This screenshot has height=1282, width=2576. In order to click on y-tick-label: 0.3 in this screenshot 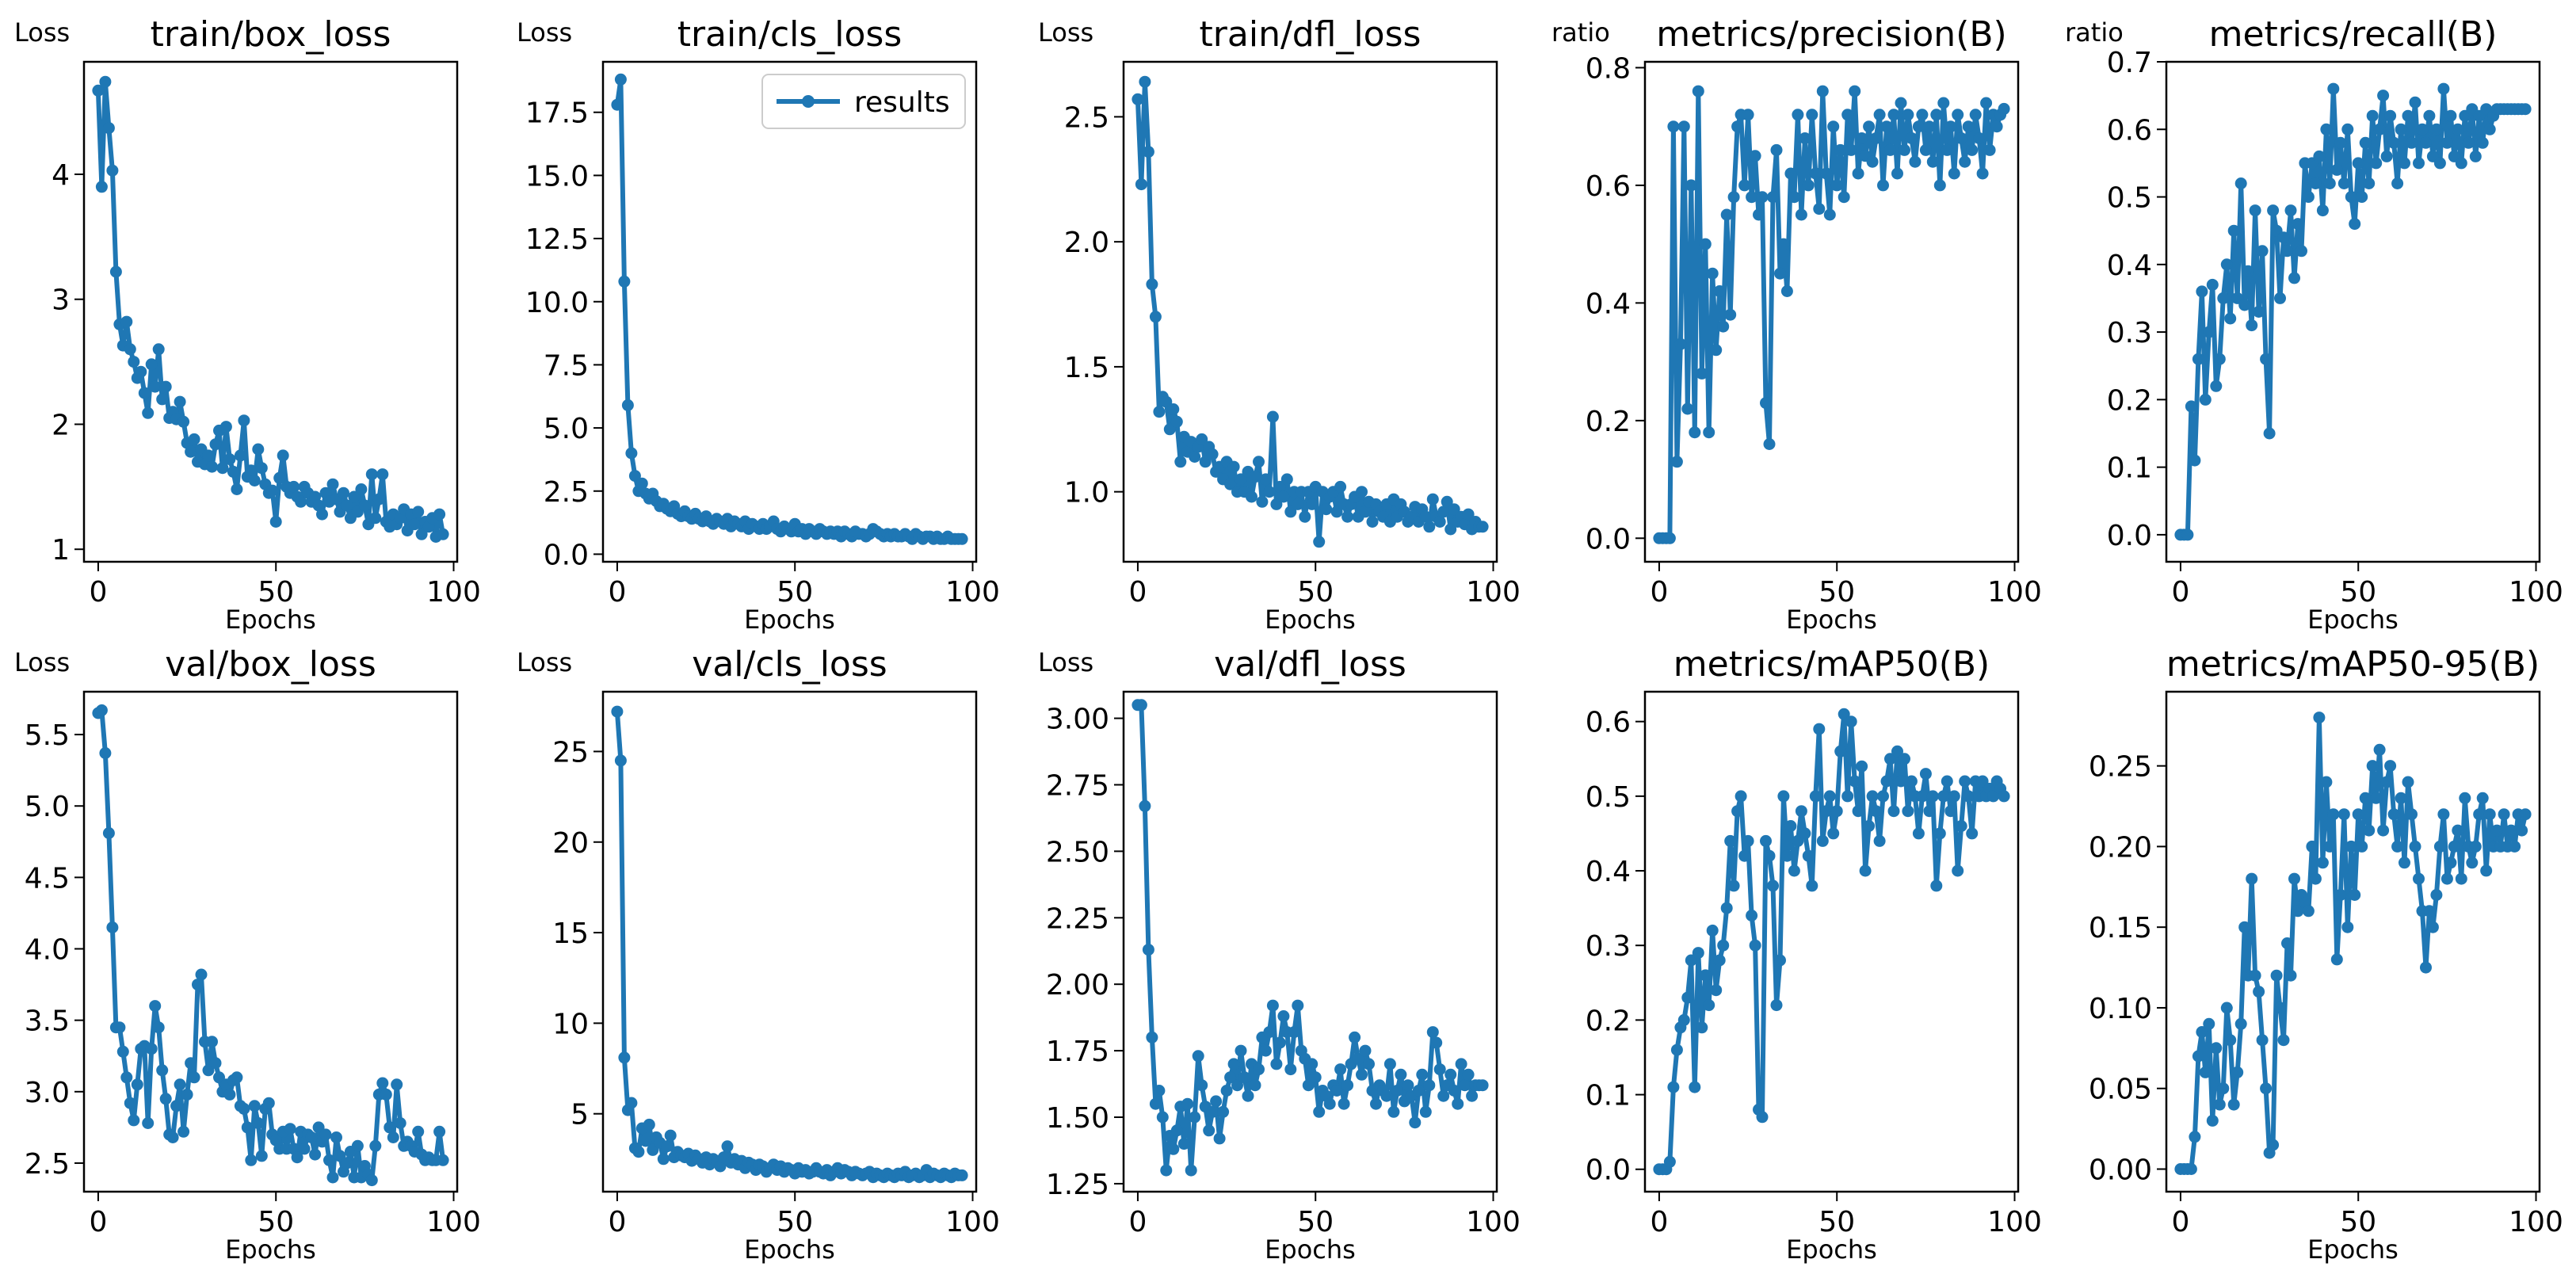, I will do `click(1608, 947)`.